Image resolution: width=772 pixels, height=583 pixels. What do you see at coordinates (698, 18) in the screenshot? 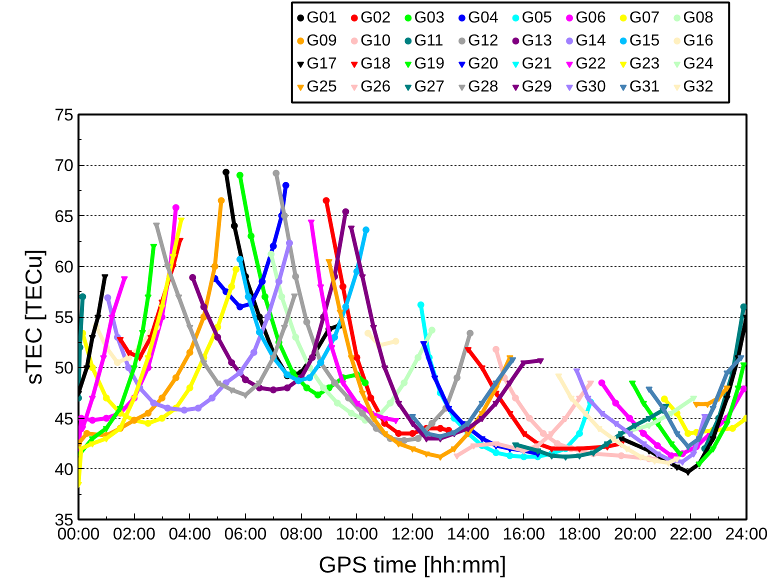
I see `legend-label: G08` at bounding box center [698, 18].